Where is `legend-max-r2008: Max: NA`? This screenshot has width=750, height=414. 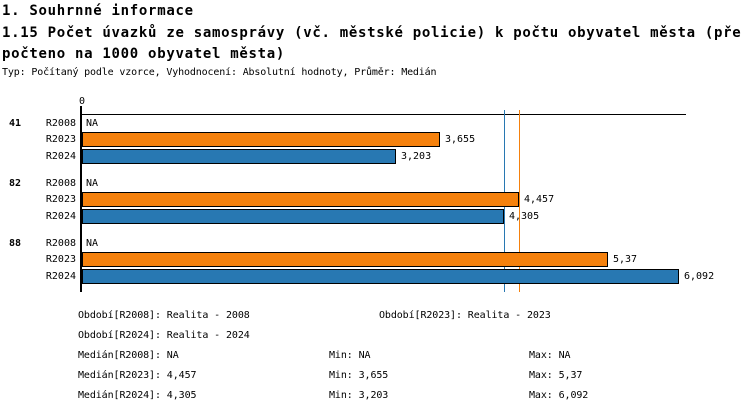
legend-max-r2008: Max: NA is located at coordinates (550, 355).